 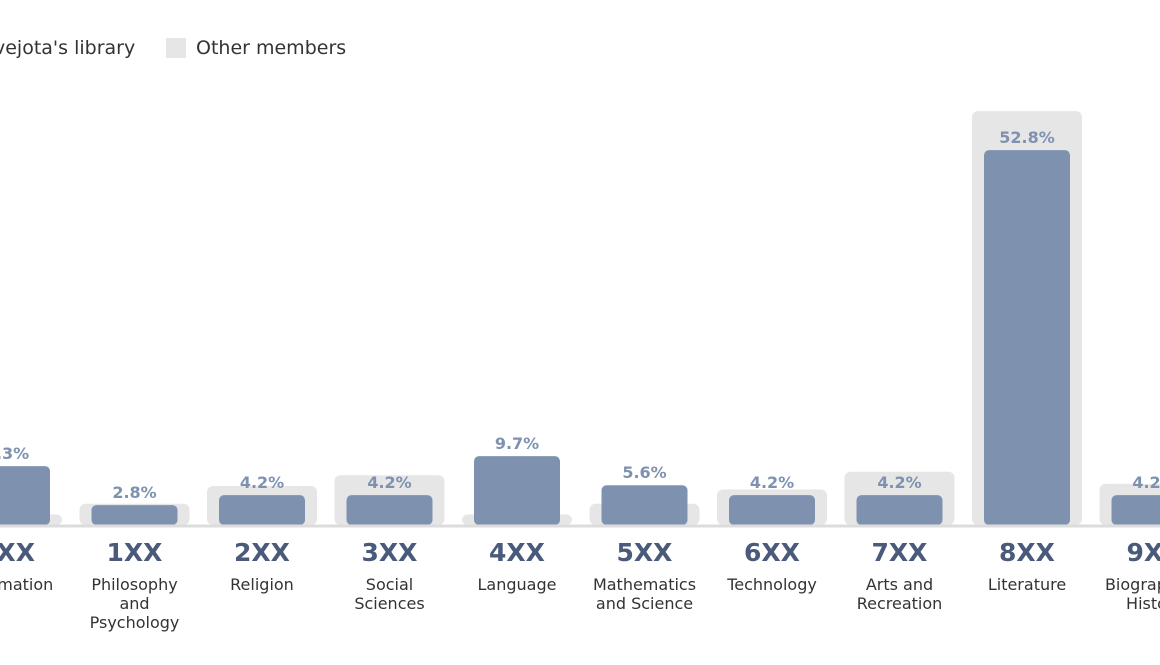 I want to click on category-group: 4.2% 6XX Technology, so click(x=772, y=533).